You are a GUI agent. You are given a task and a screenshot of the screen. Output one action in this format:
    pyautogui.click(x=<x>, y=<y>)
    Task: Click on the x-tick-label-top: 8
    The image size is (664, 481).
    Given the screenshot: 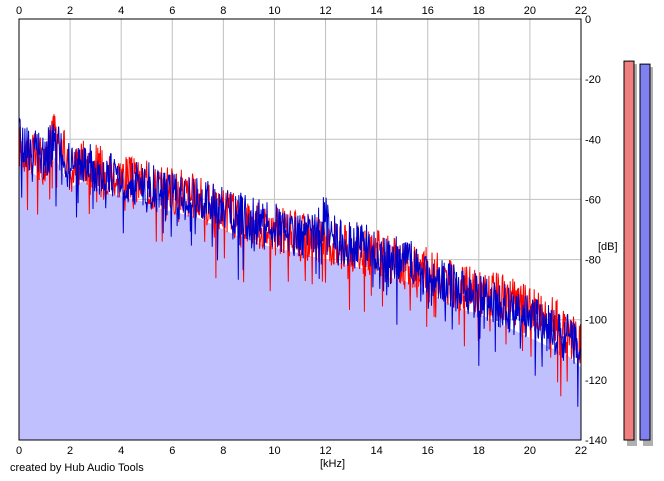 What is the action you would take?
    pyautogui.click(x=223, y=11)
    